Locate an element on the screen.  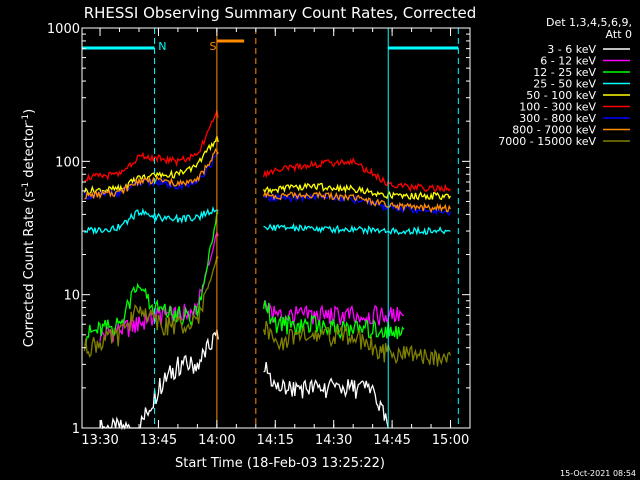
x-axis-label: Start Time (18-Feb-03 13:25:22) is located at coordinates (280, 463).